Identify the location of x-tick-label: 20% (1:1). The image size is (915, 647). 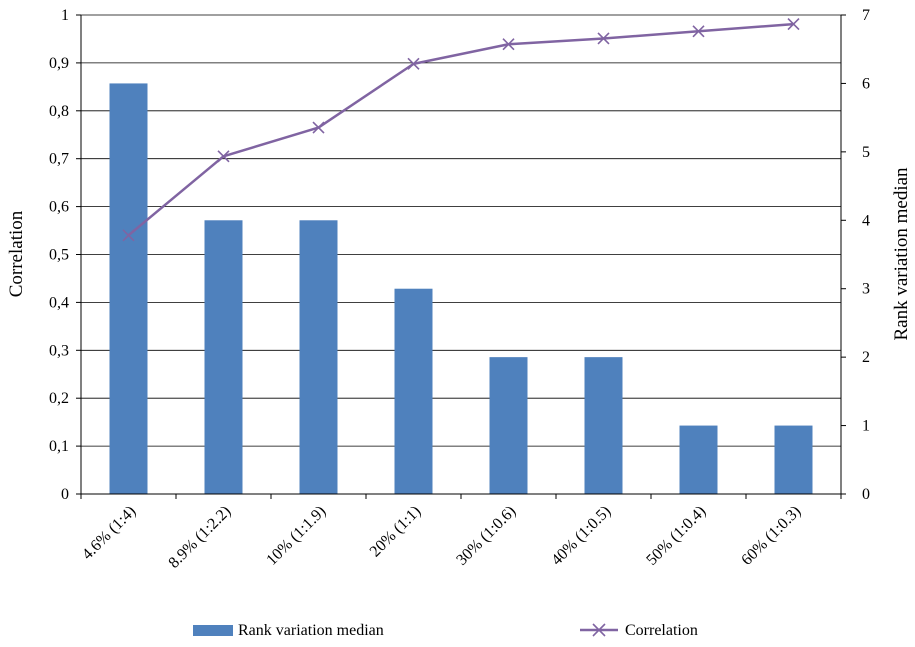
(396, 532).